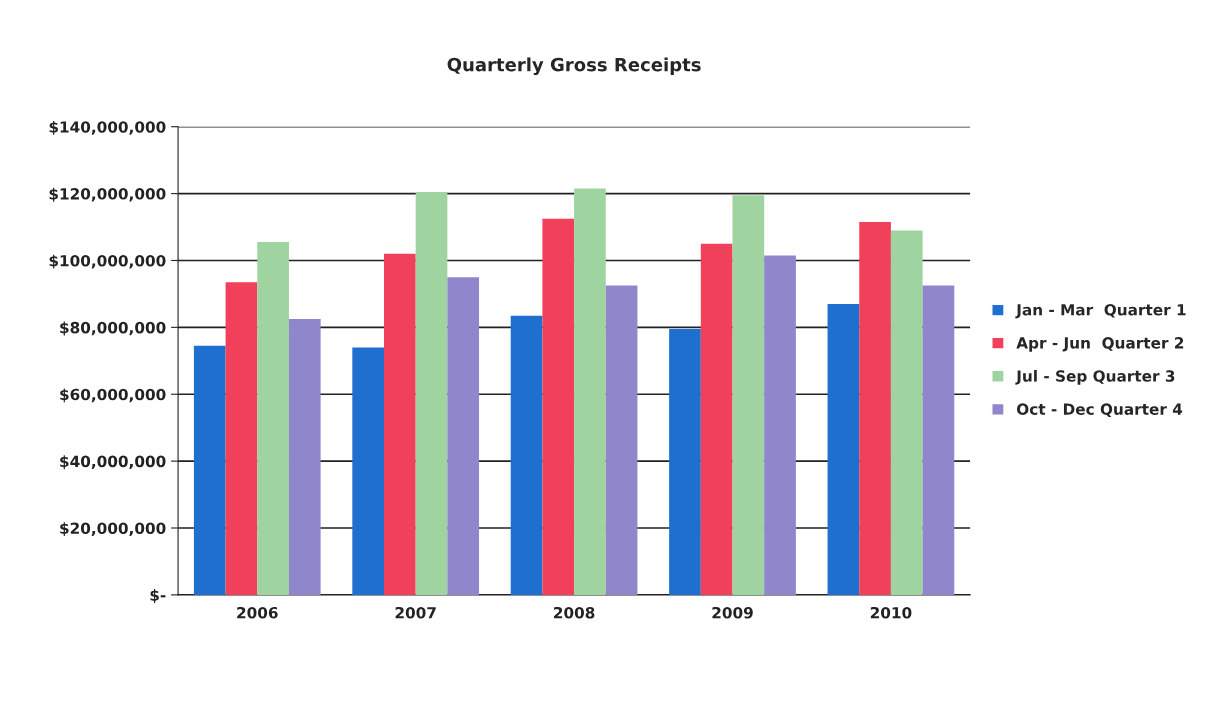 The height and width of the screenshot is (704, 1228). Describe the element at coordinates (107, 261) in the screenshot. I see `y-tick-label: $100,000,000` at that location.